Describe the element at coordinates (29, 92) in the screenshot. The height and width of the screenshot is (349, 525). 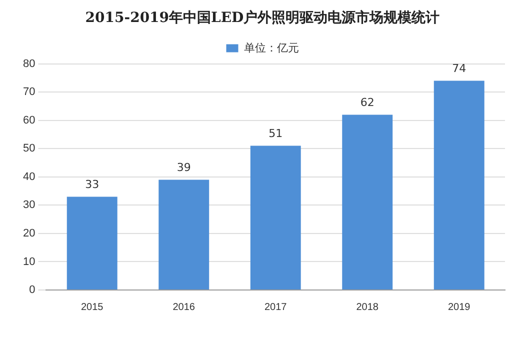
I see `y-tick-label: 70` at that location.